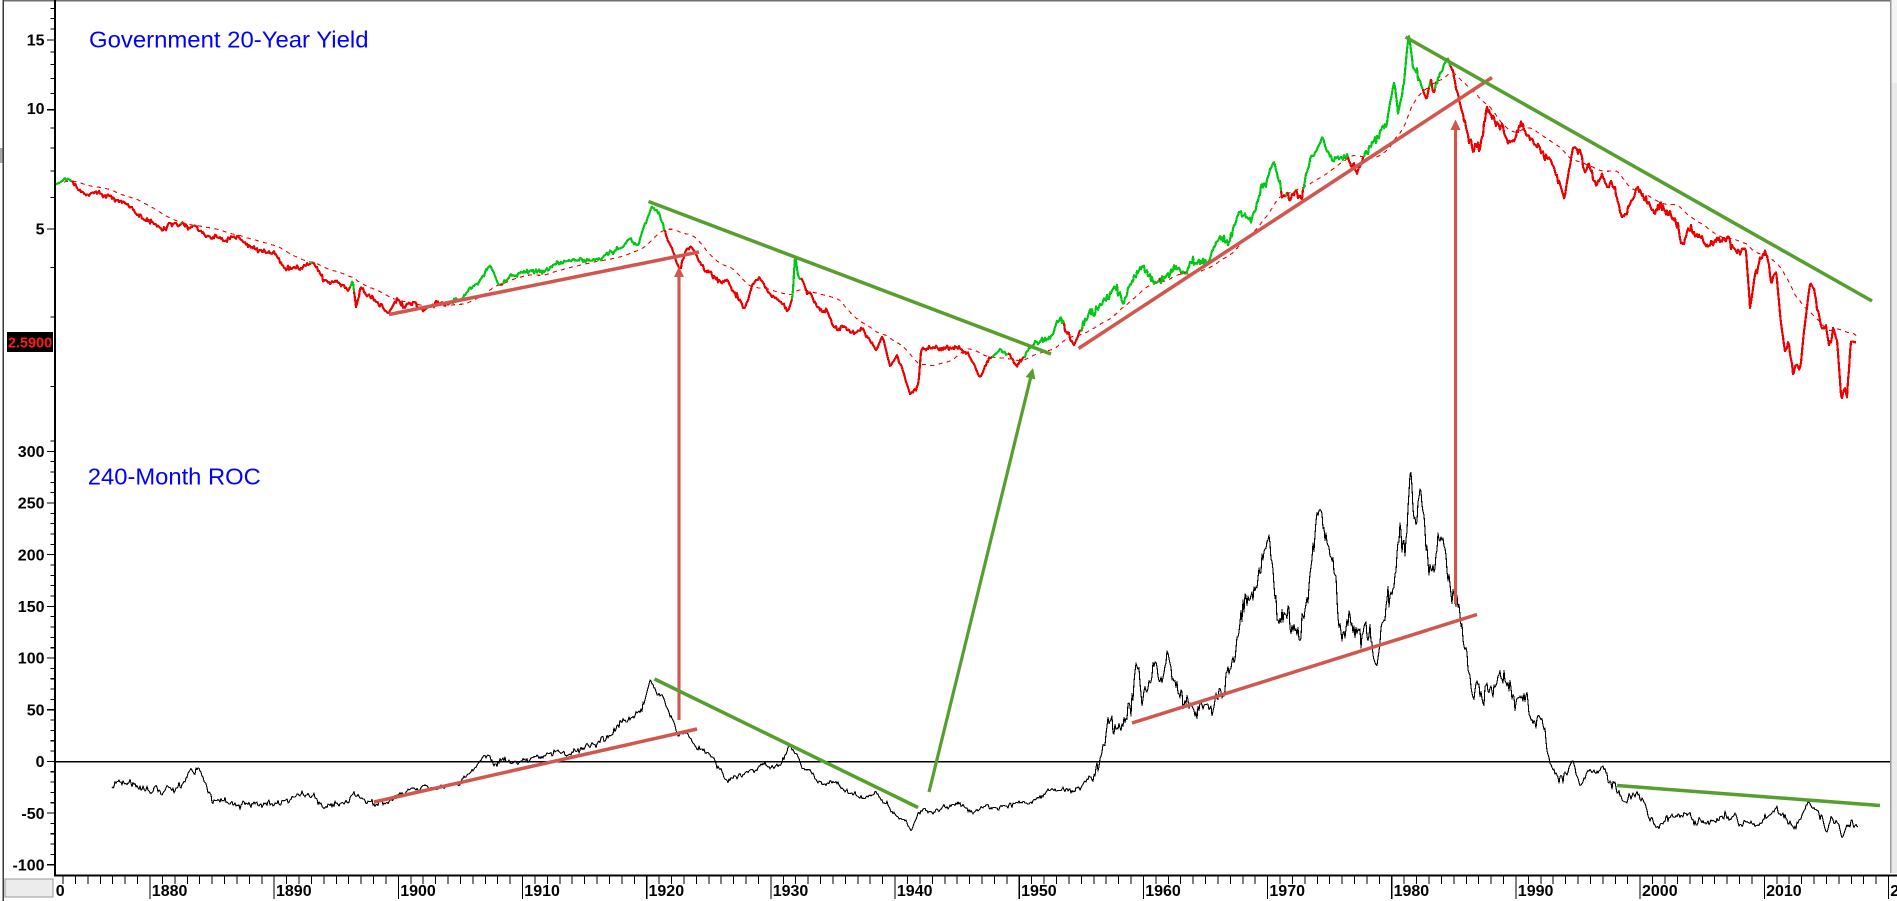  I want to click on svg-text: 300, so click(31, 452).